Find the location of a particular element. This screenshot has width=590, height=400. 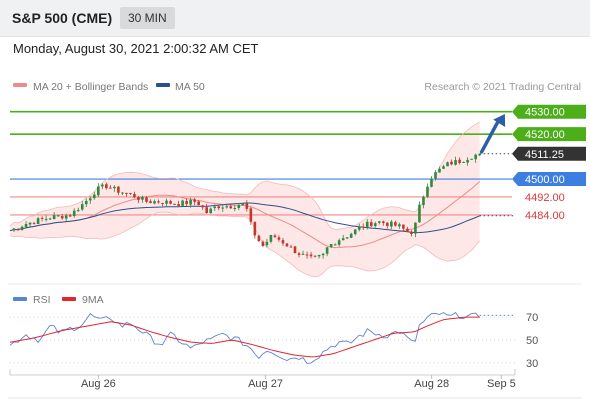

level-tag-4520.00 is located at coordinates (549, 134).